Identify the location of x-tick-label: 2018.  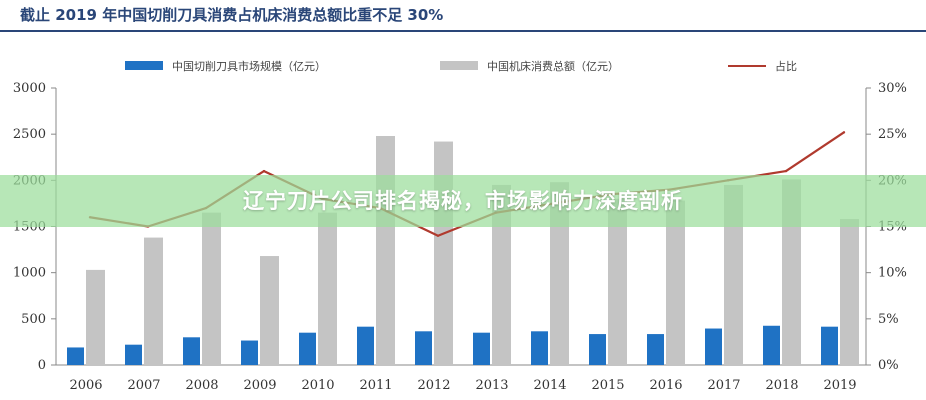
(781, 385).